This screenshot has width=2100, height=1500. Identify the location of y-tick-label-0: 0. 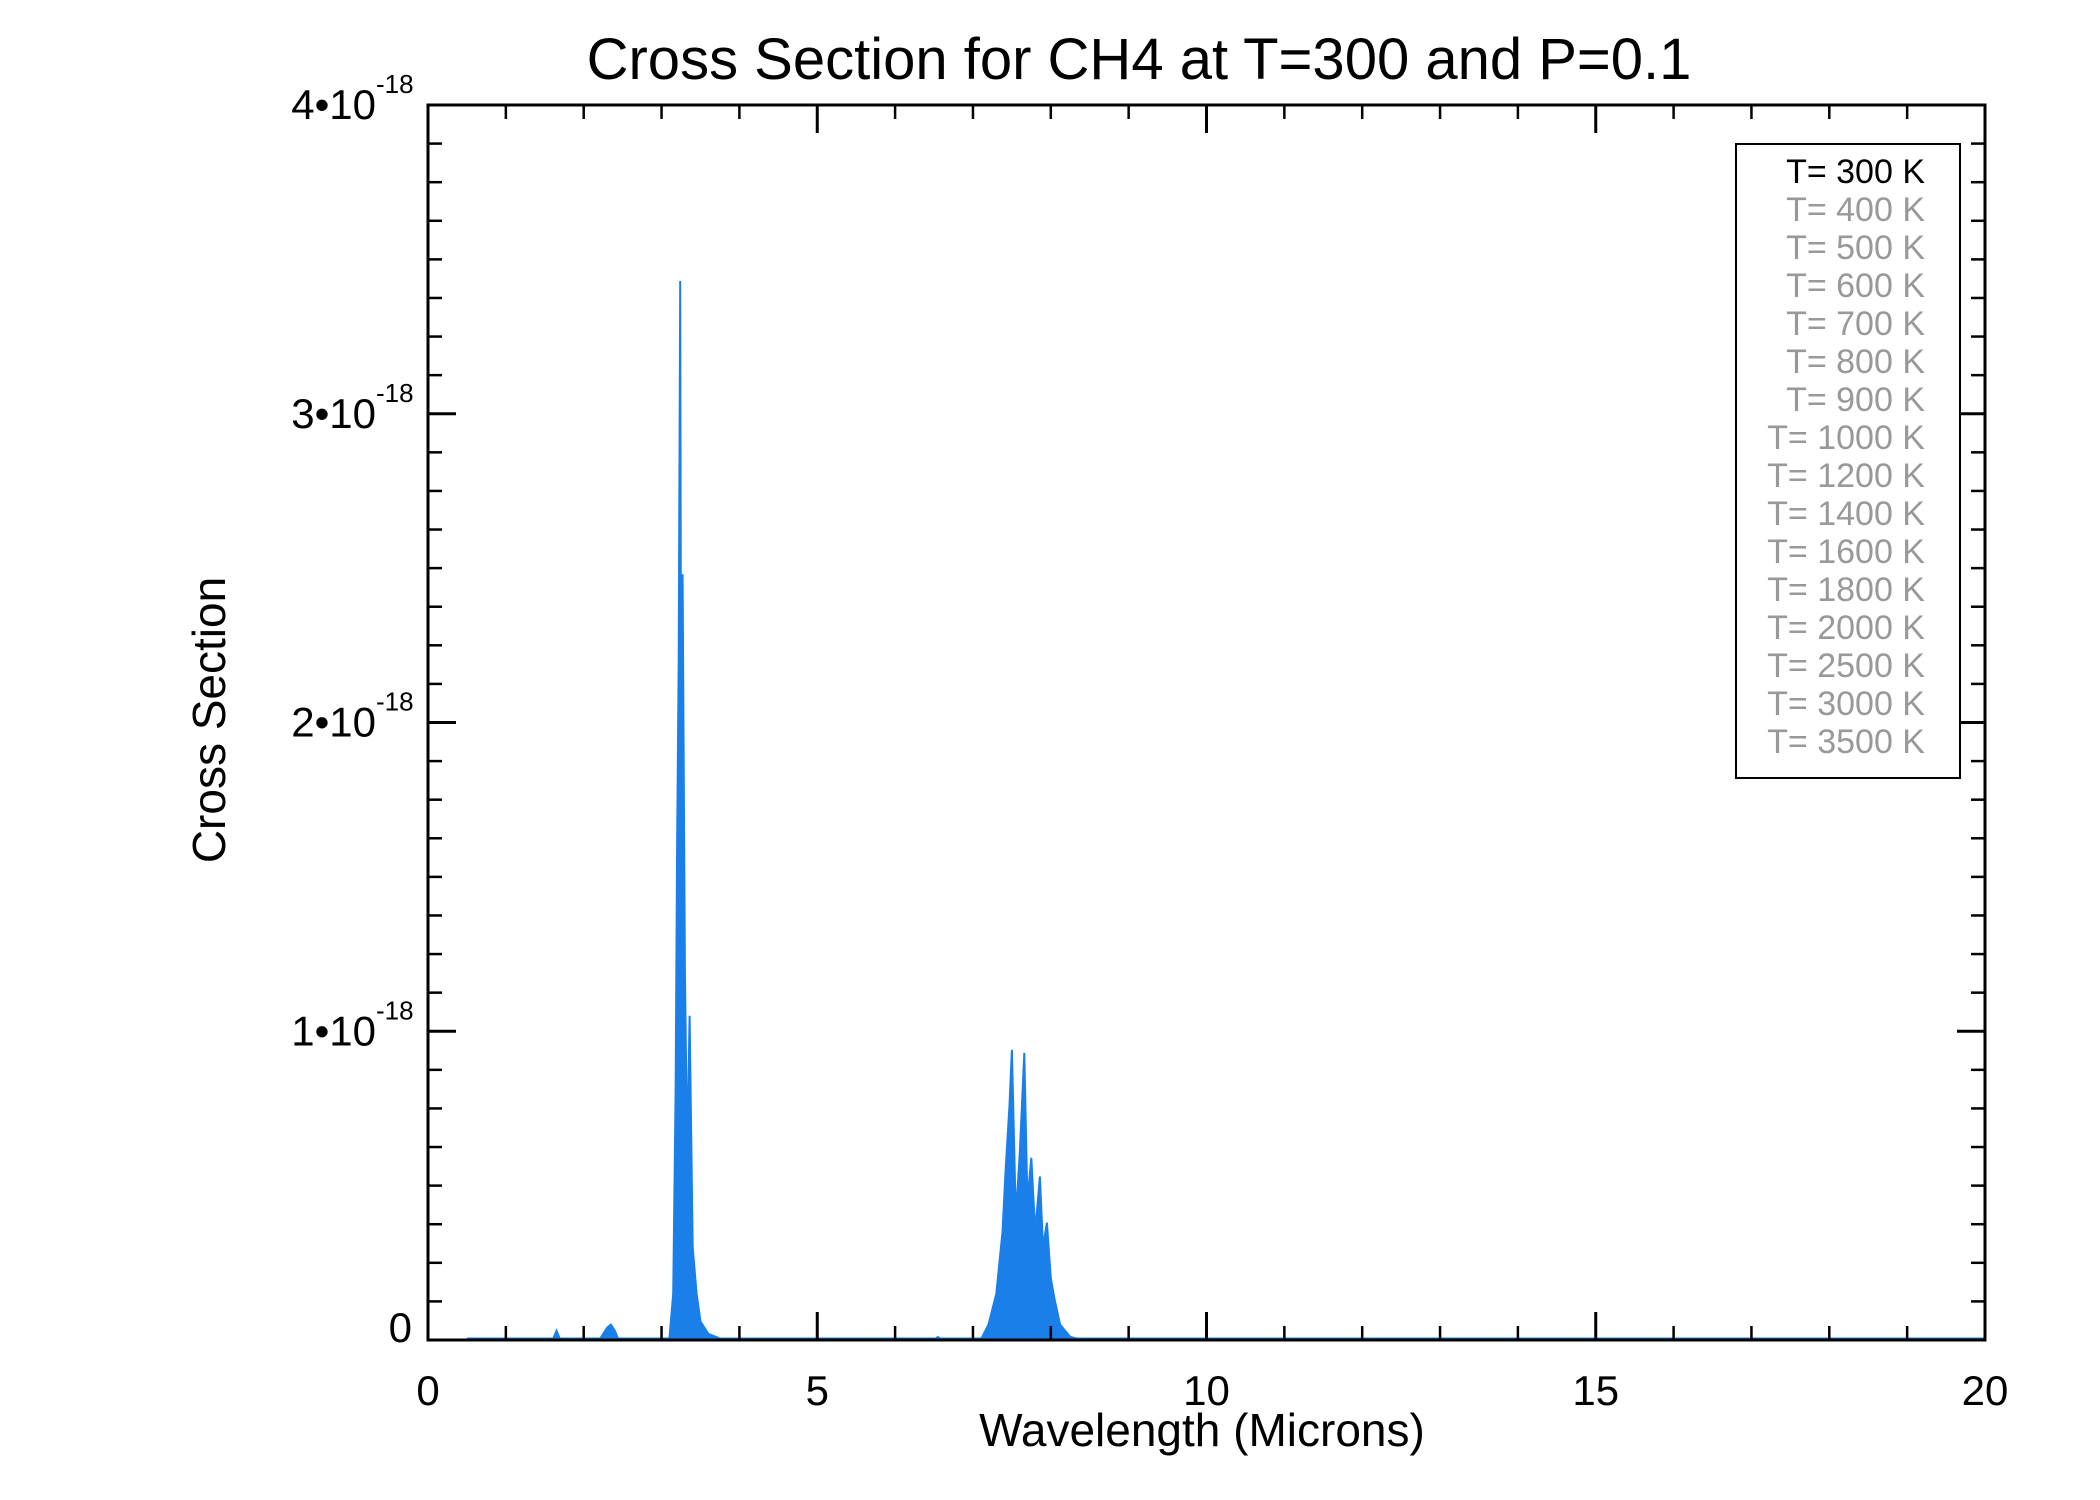
(400, 1327).